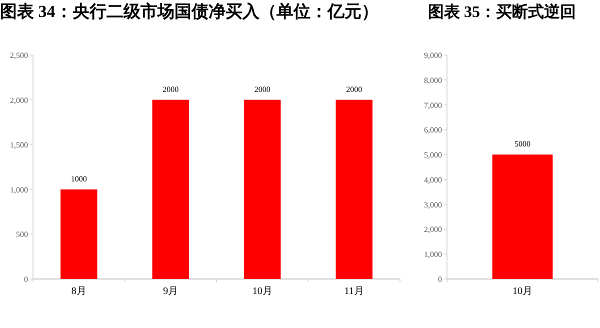  I want to click on x-tick-label: 9月, so click(170, 291).